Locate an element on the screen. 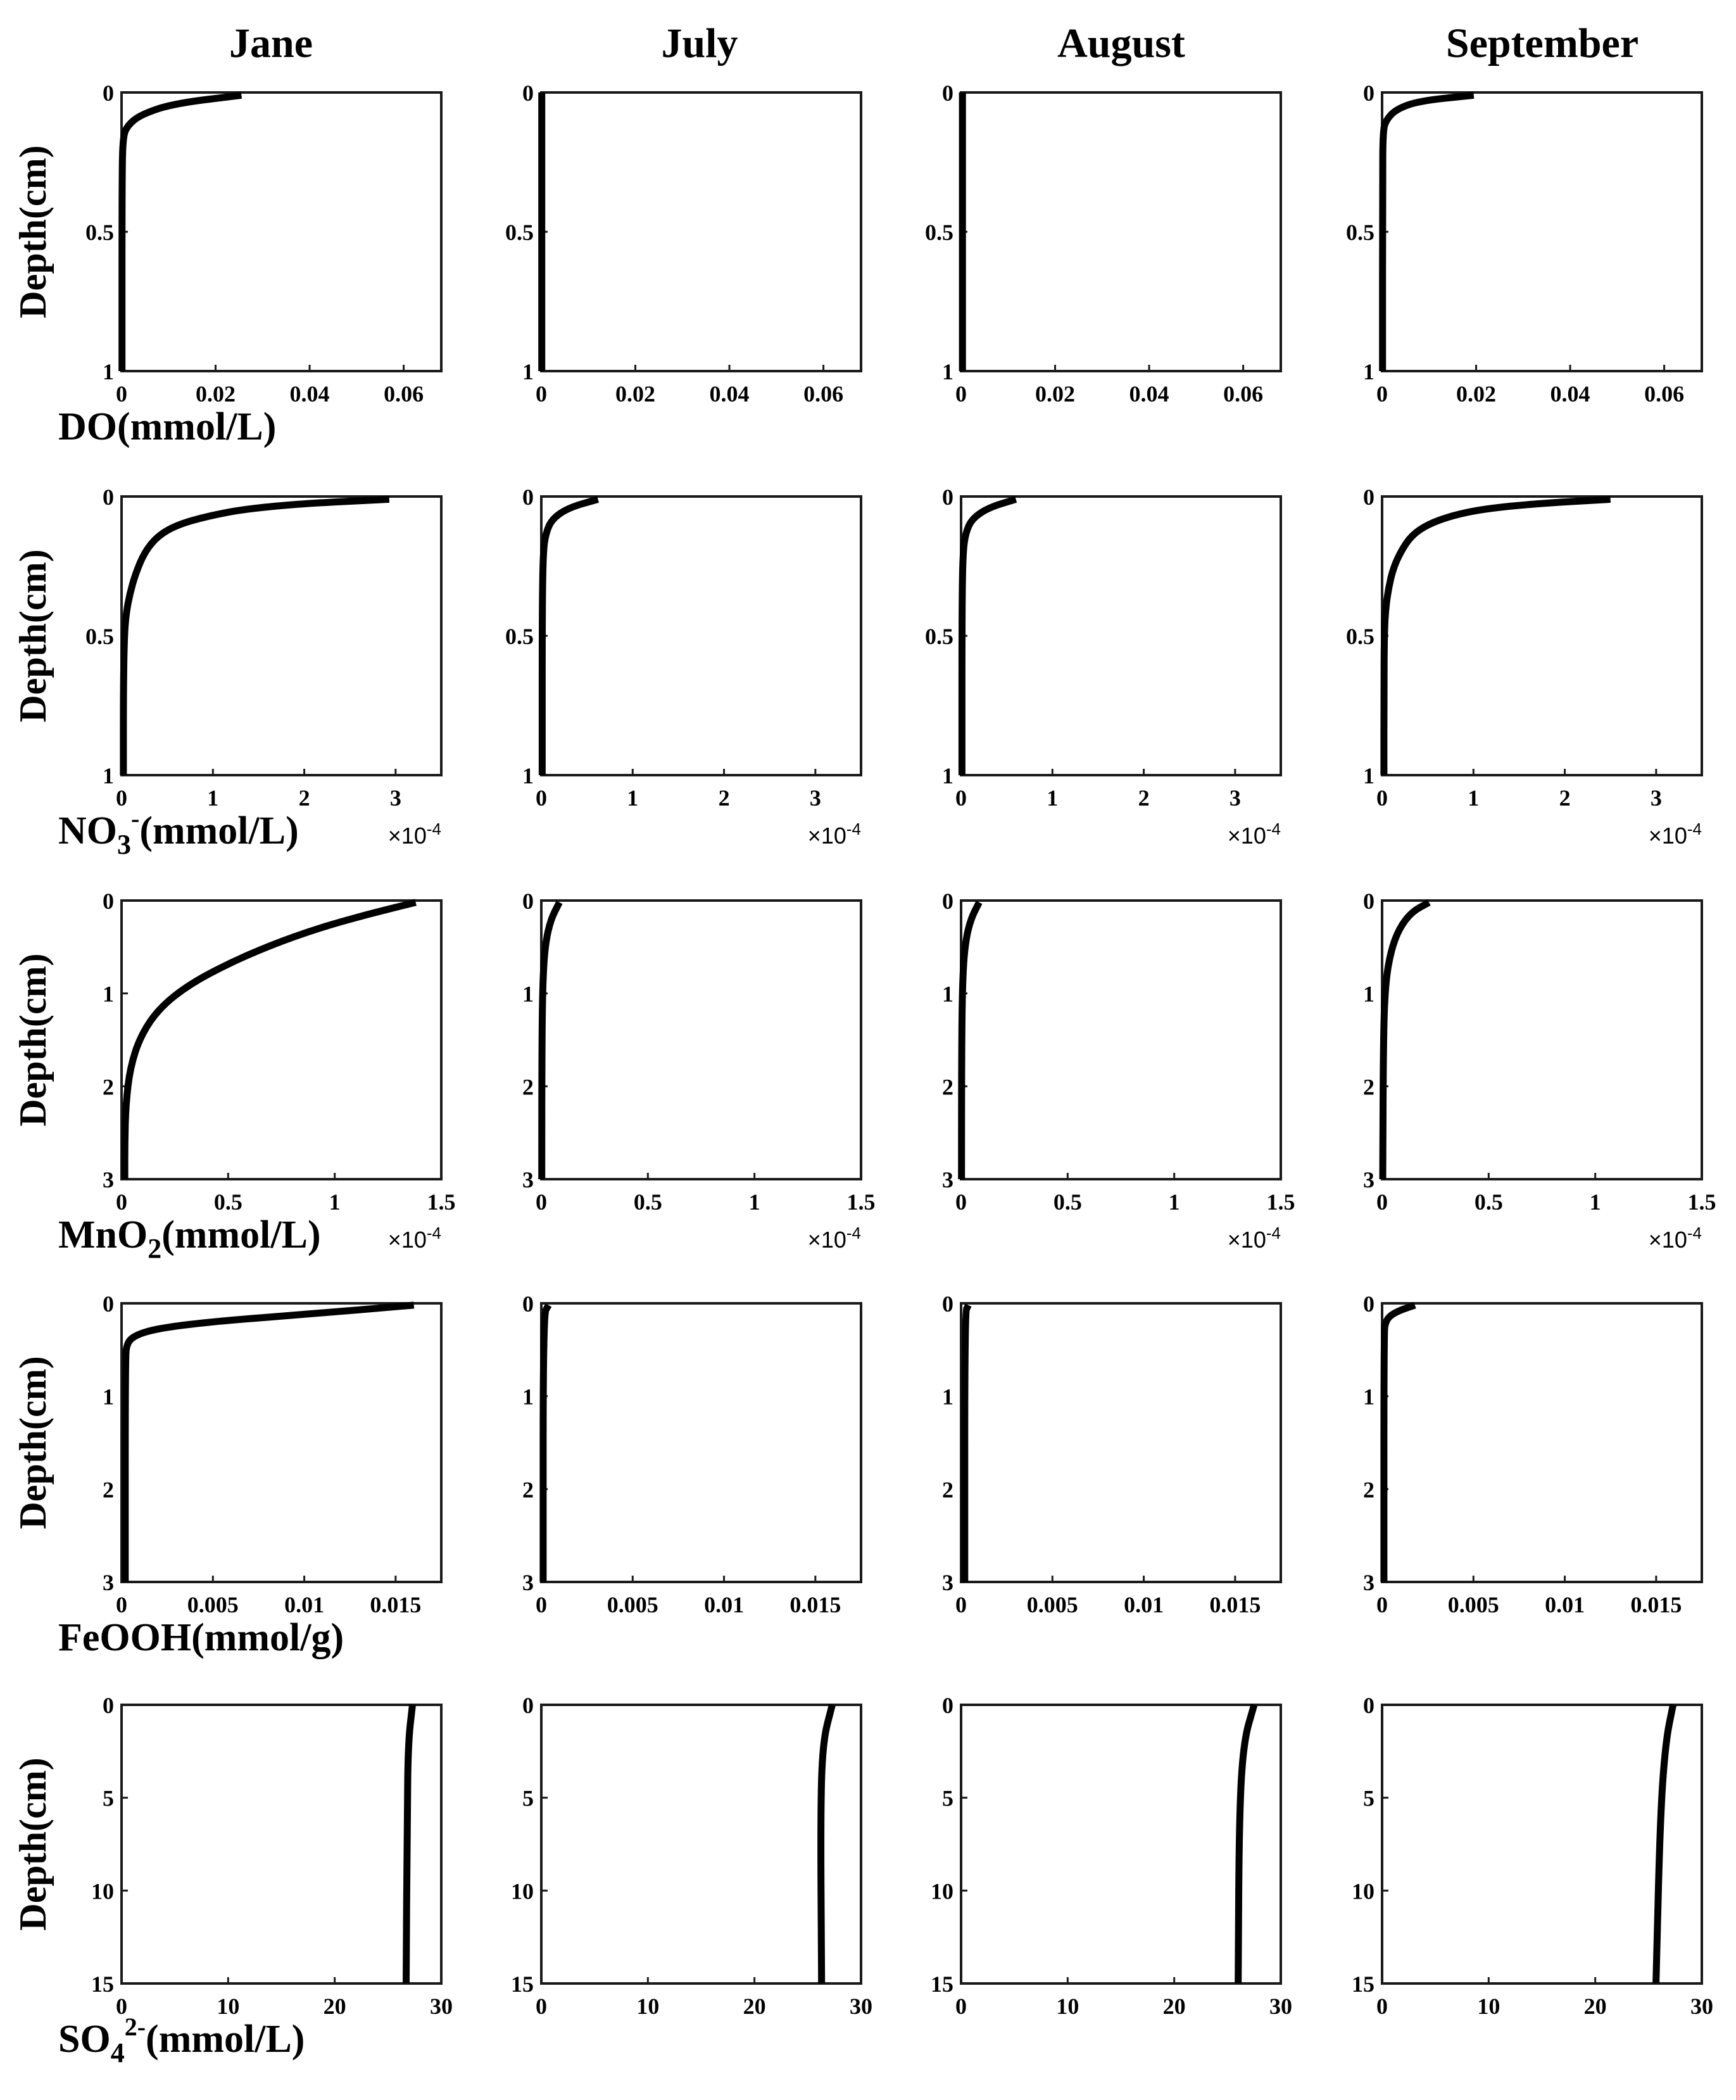  x-tick-label: 1.5 is located at coordinates (1702, 1202).